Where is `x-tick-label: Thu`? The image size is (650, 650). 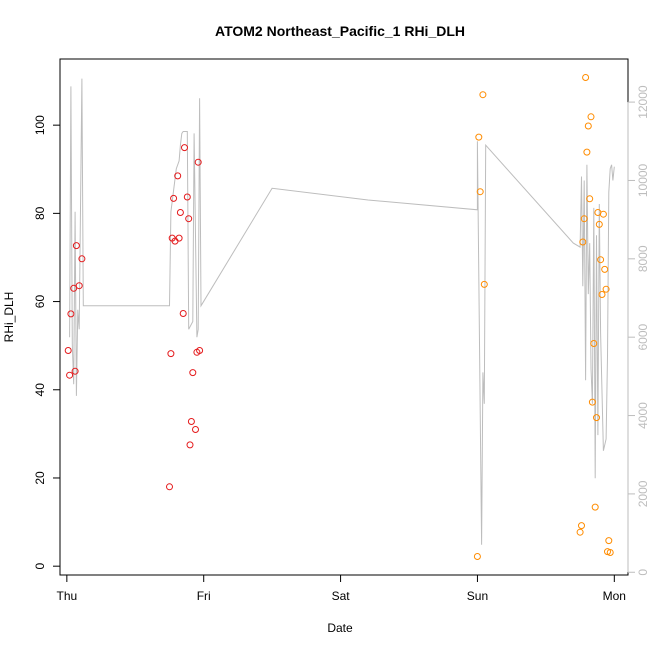
x-tick-label: Thu is located at coordinates (66, 596).